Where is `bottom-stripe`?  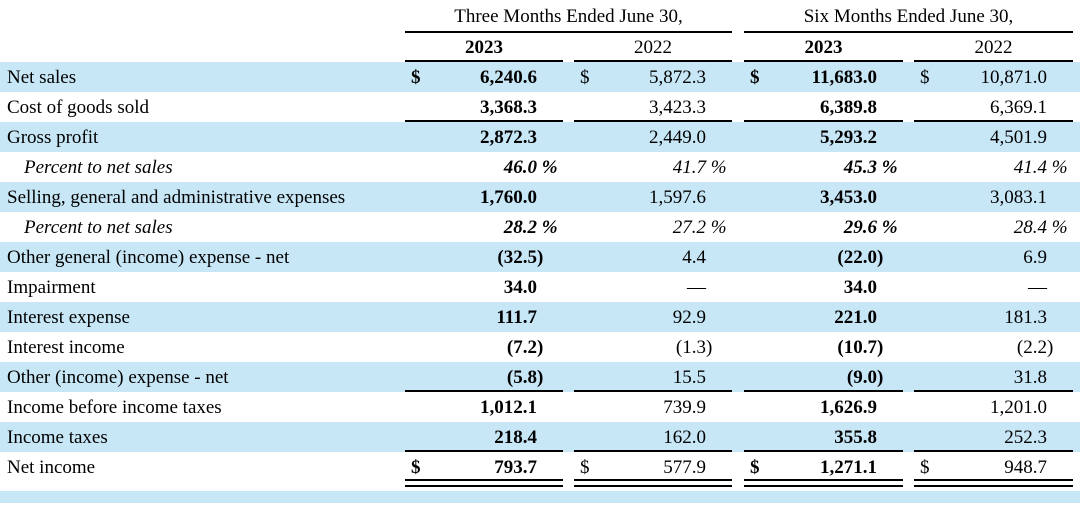
bottom-stripe is located at coordinates (540, 497).